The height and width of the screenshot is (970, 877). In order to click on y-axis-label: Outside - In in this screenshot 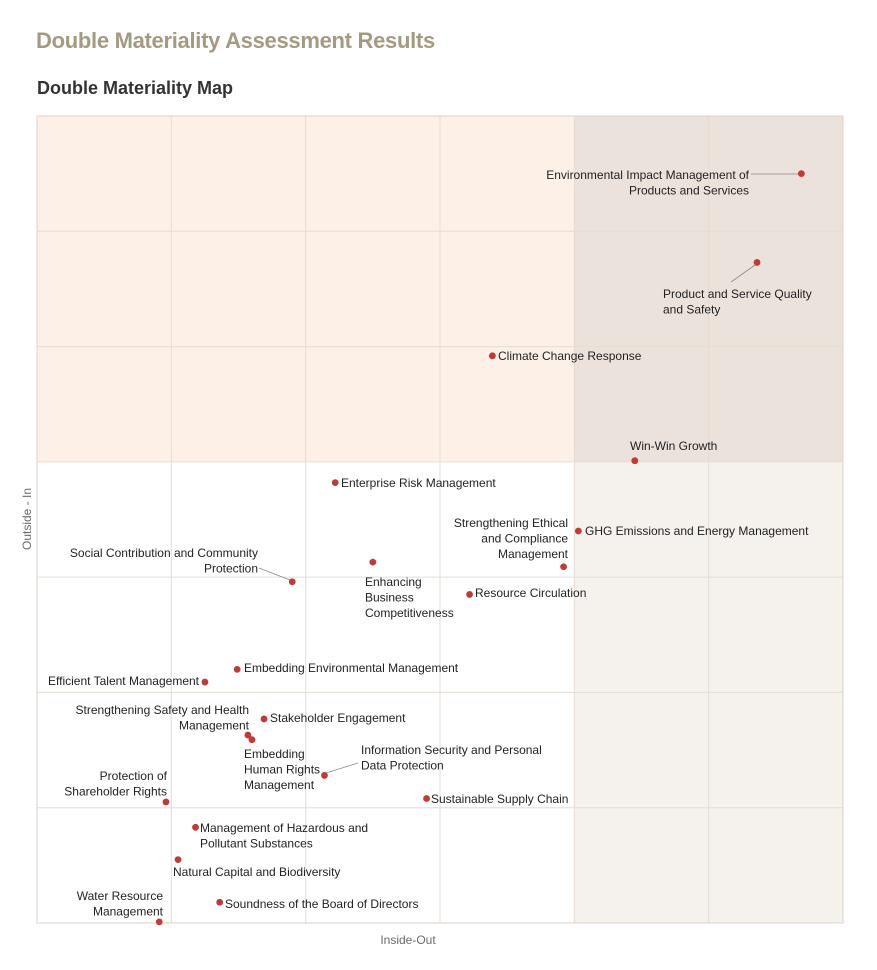, I will do `click(27, 519)`.